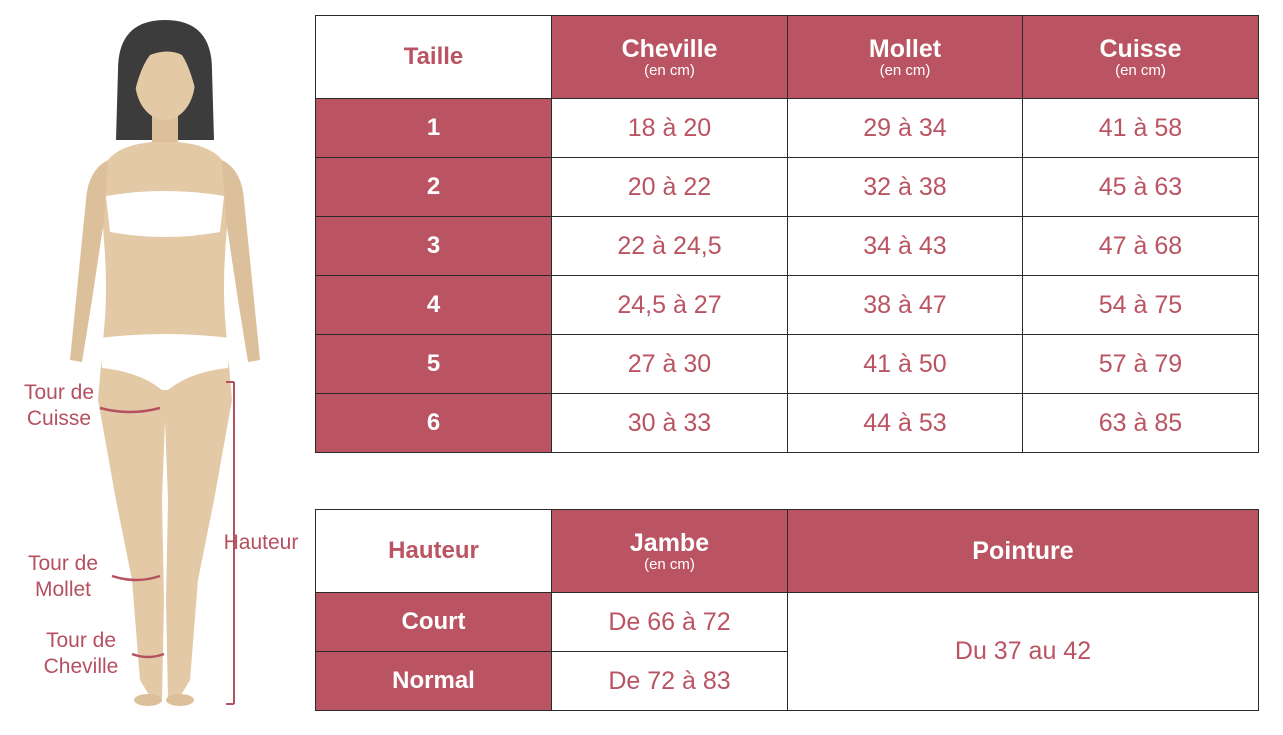 Image resolution: width=1283 pixels, height=735 pixels. I want to click on cuisse-value: 45 à 63, so click(1140, 187).